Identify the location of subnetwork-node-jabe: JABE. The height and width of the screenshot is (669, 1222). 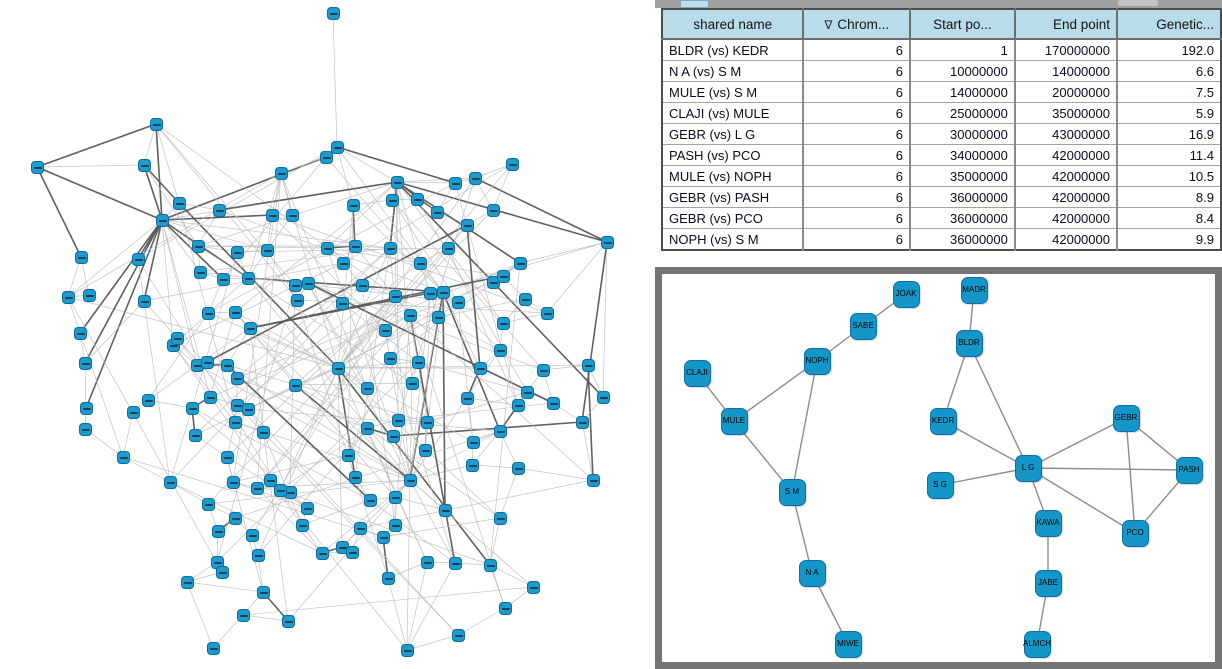
(1048, 583).